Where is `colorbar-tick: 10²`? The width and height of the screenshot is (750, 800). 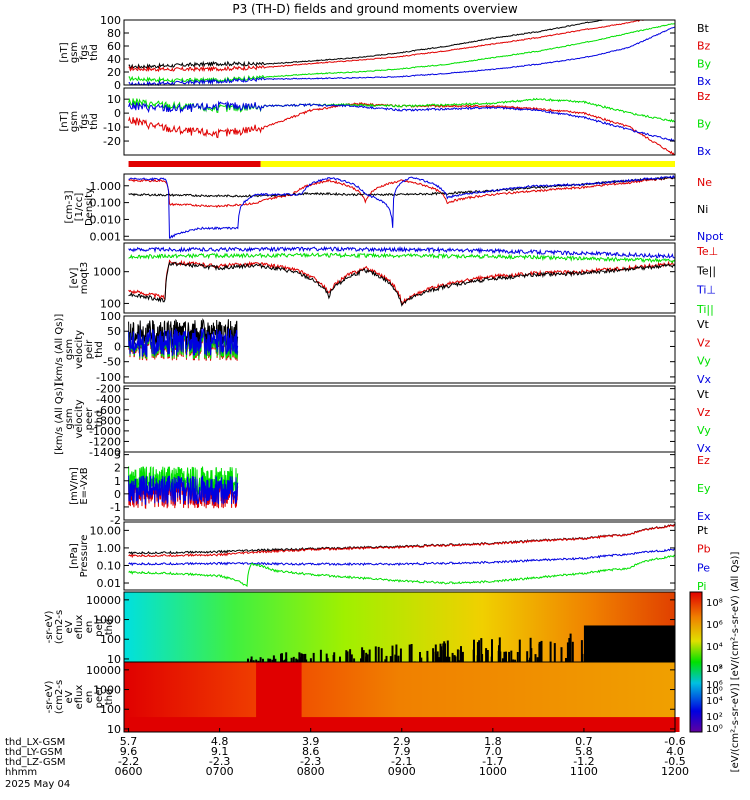 colorbar-tick: 10² is located at coordinates (714, 669).